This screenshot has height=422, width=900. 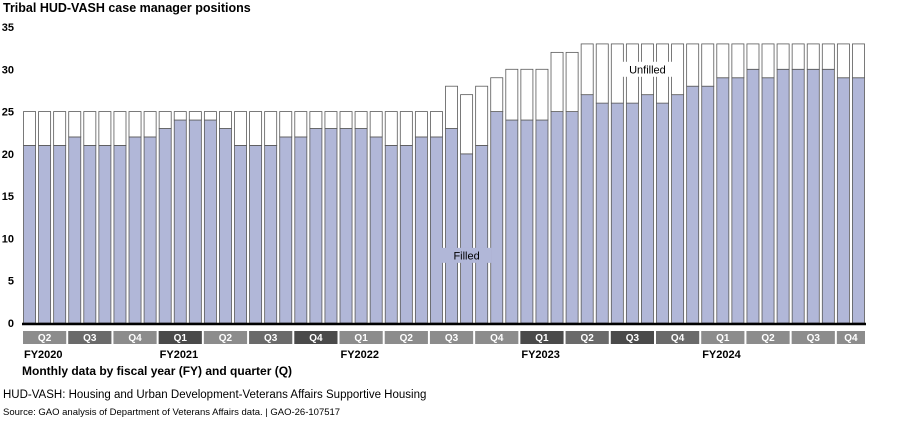 I want to click on annotation-label: Filled, so click(x=466, y=256).